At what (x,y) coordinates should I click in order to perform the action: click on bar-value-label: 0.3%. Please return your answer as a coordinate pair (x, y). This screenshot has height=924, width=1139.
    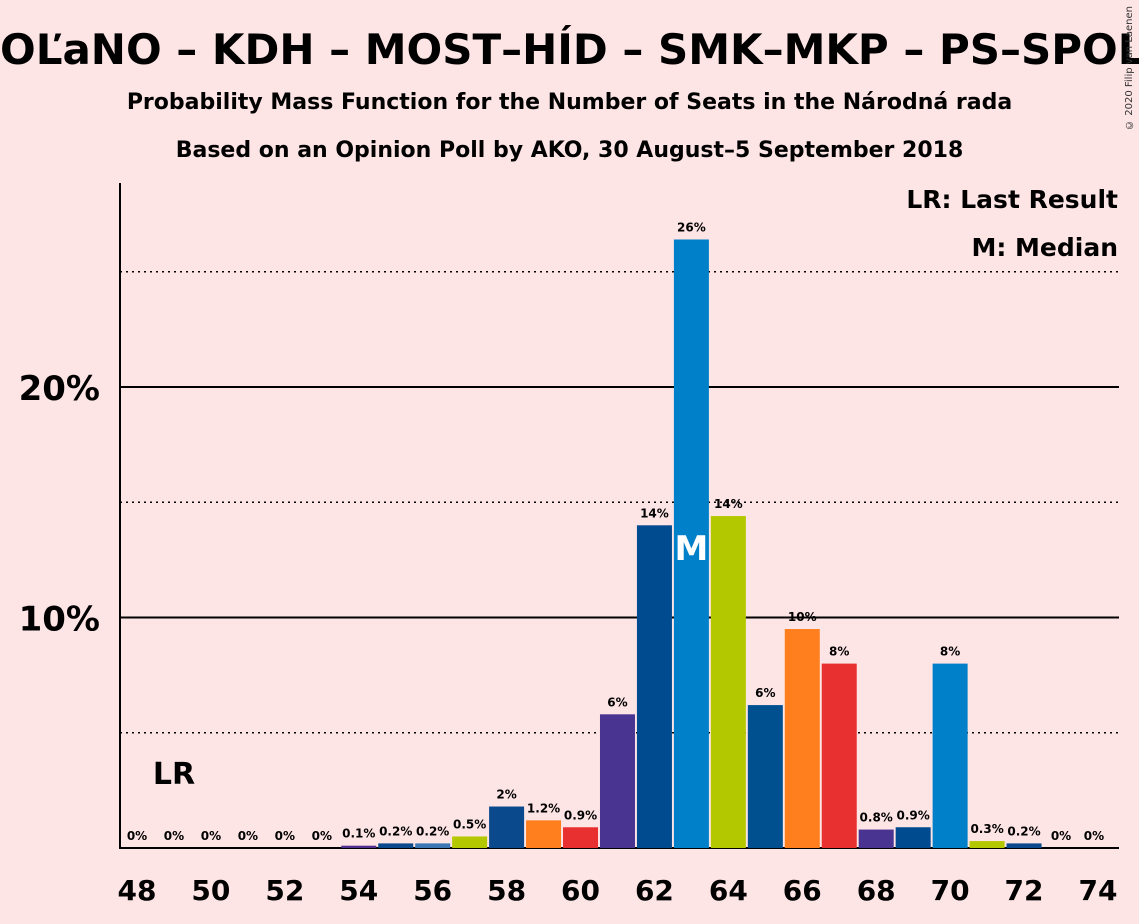
    Looking at the image, I should click on (986, 829).